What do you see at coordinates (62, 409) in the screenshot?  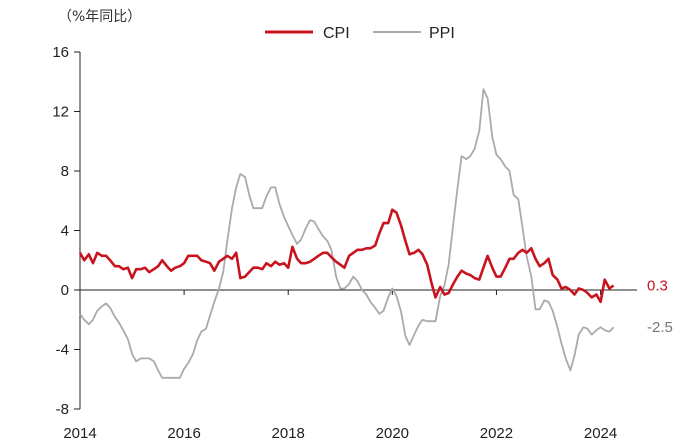 I see `y-tick-label: -8` at bounding box center [62, 409].